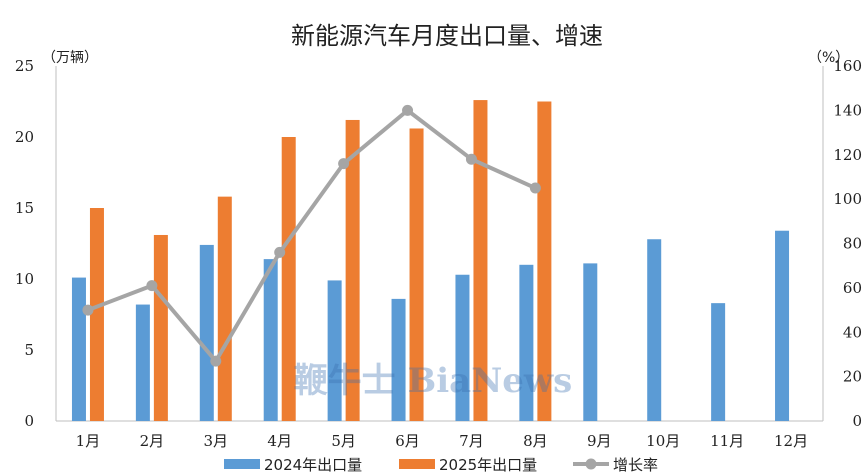  What do you see at coordinates (847, 110) in the screenshot?
I see `right-tick-label: 140` at bounding box center [847, 110].